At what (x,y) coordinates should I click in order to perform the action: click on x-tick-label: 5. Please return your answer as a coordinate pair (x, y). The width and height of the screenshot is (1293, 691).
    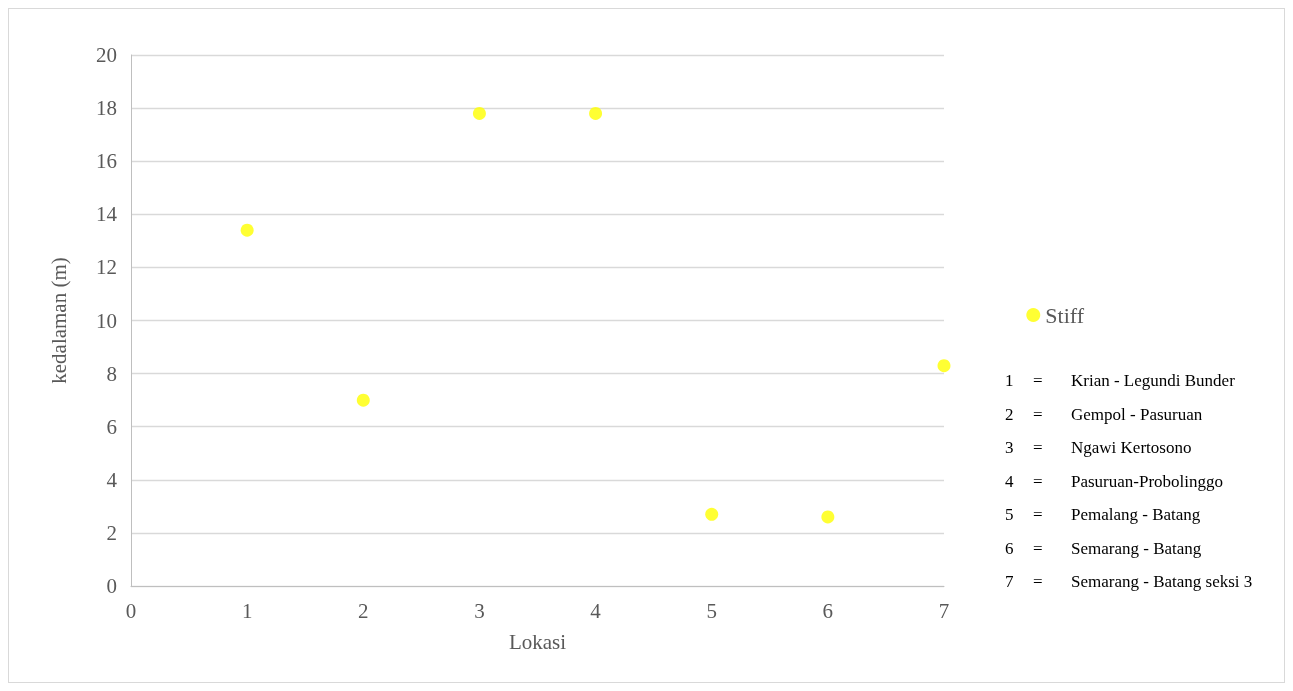
    Looking at the image, I should click on (711, 610).